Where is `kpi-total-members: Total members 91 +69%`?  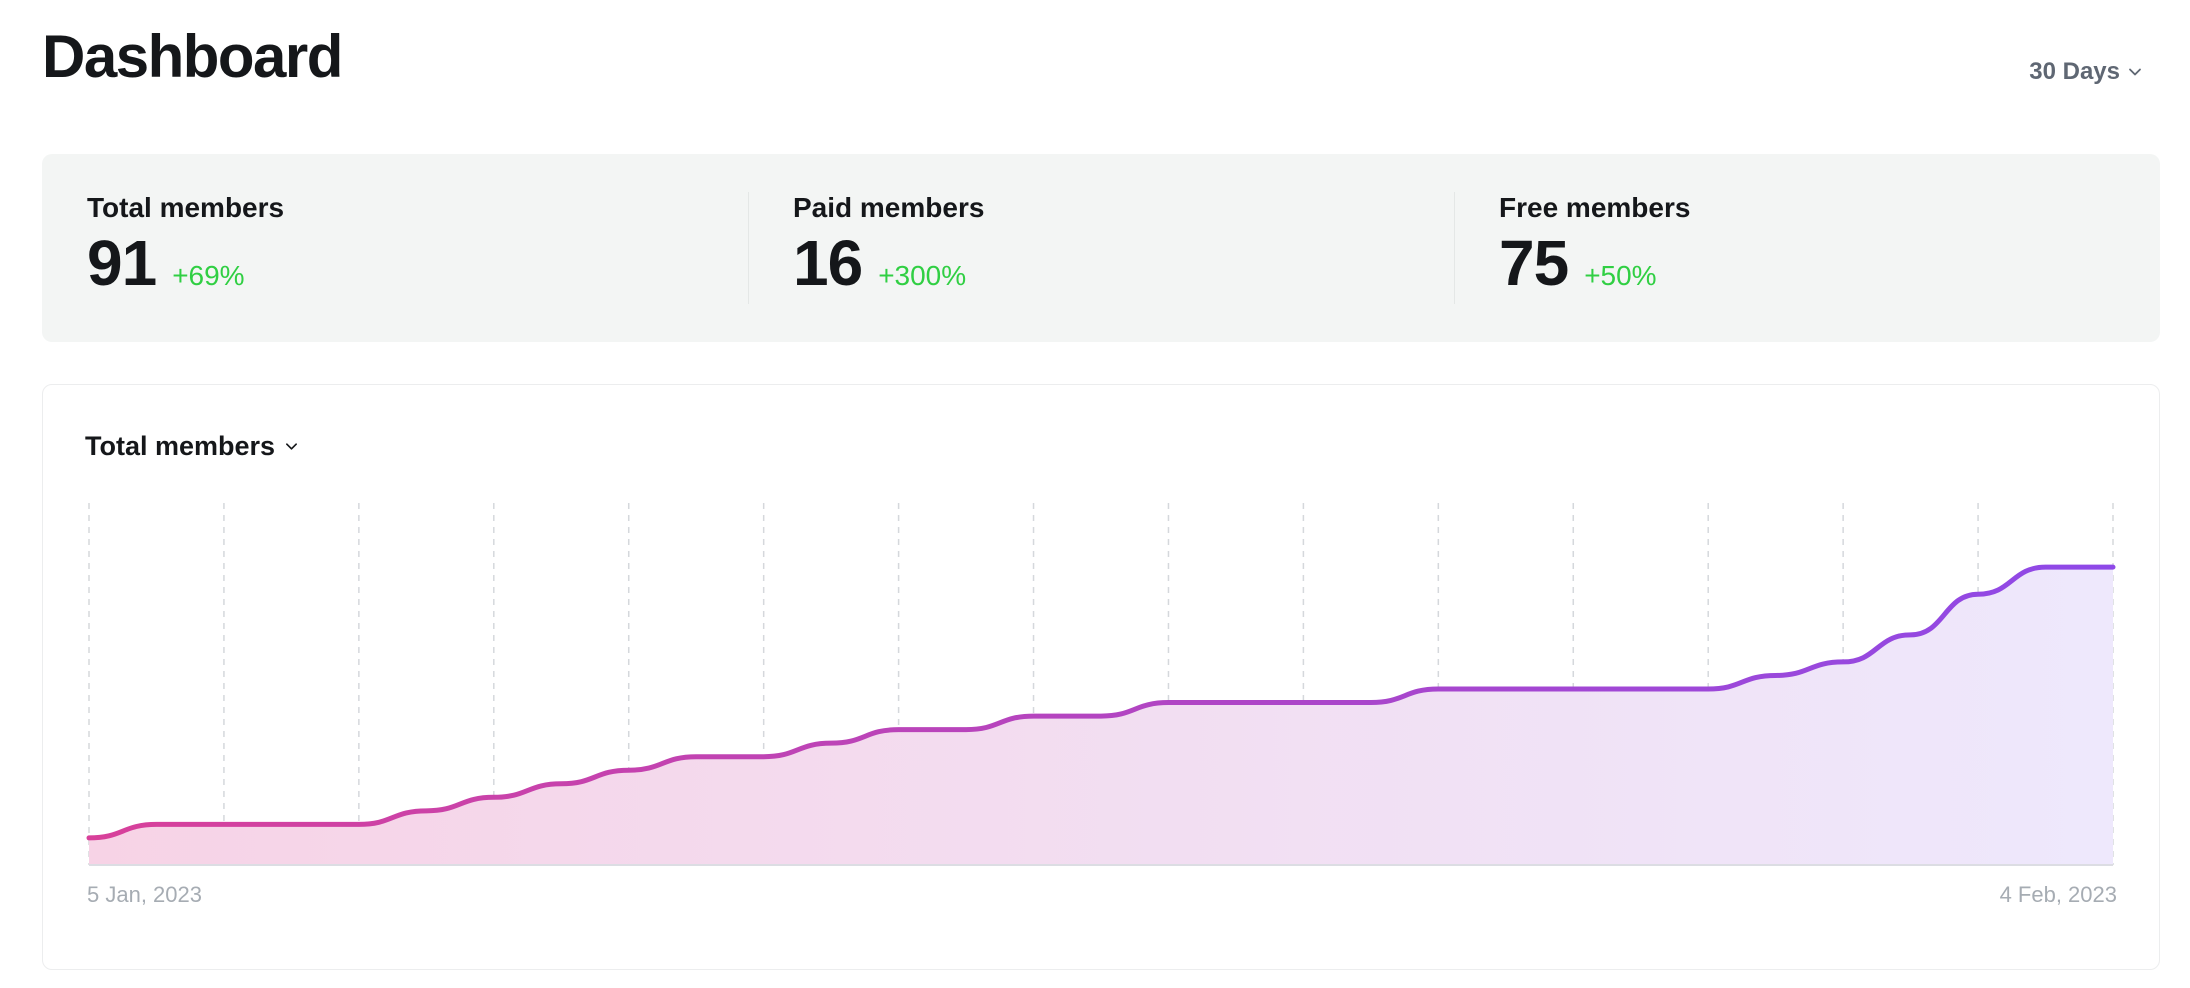
kpi-total-members: Total members 91 +69% is located at coordinates (395, 248).